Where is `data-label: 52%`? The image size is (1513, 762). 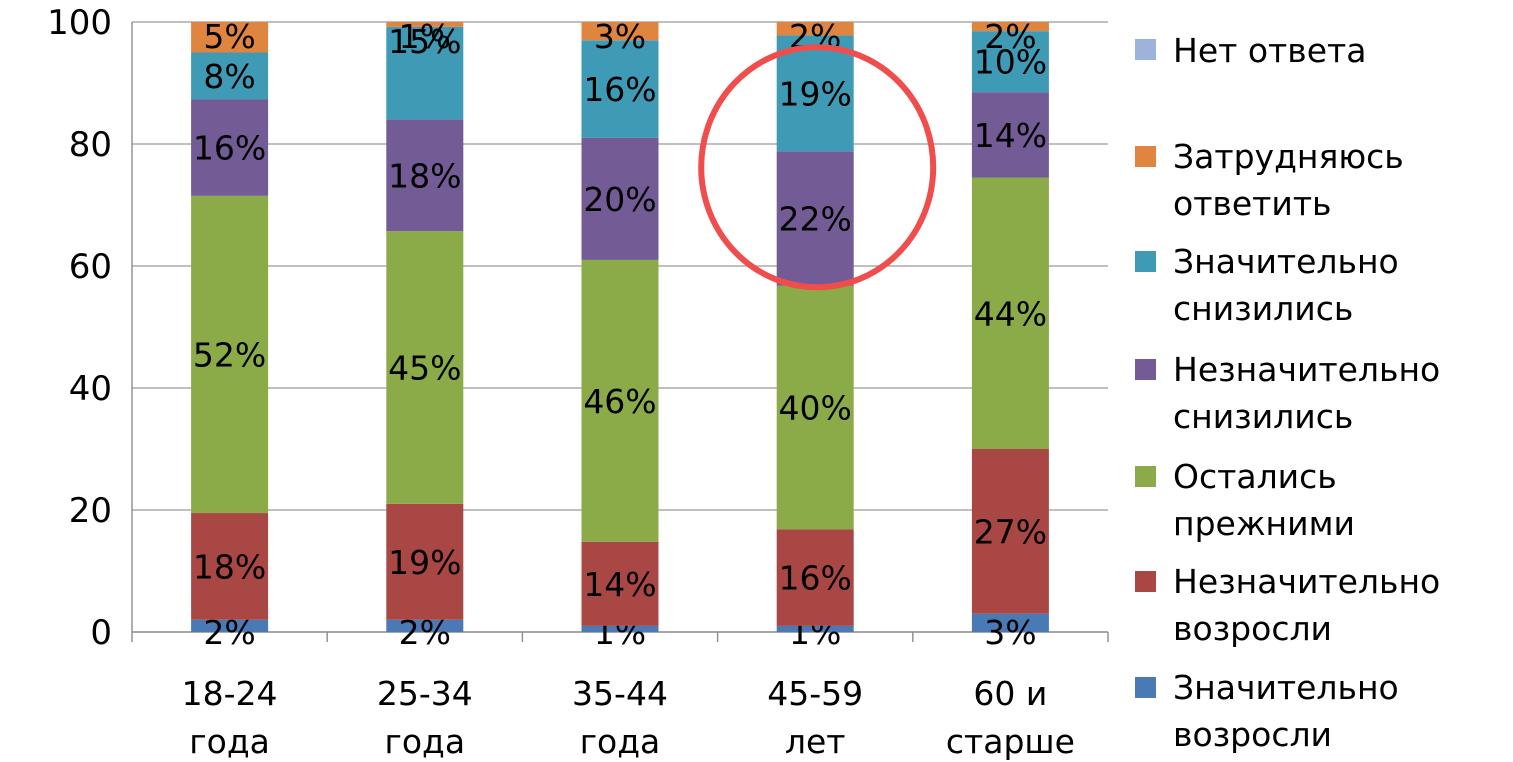
data-label: 52% is located at coordinates (229, 354).